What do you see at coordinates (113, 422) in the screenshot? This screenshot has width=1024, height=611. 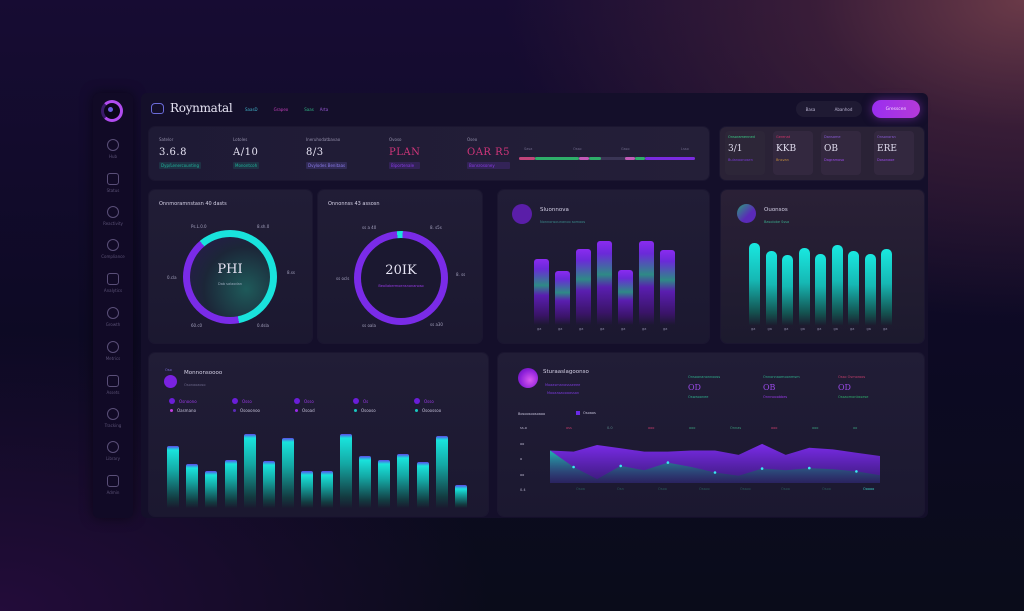 I see `sidebar-item-tracking: Tracking` at bounding box center [113, 422].